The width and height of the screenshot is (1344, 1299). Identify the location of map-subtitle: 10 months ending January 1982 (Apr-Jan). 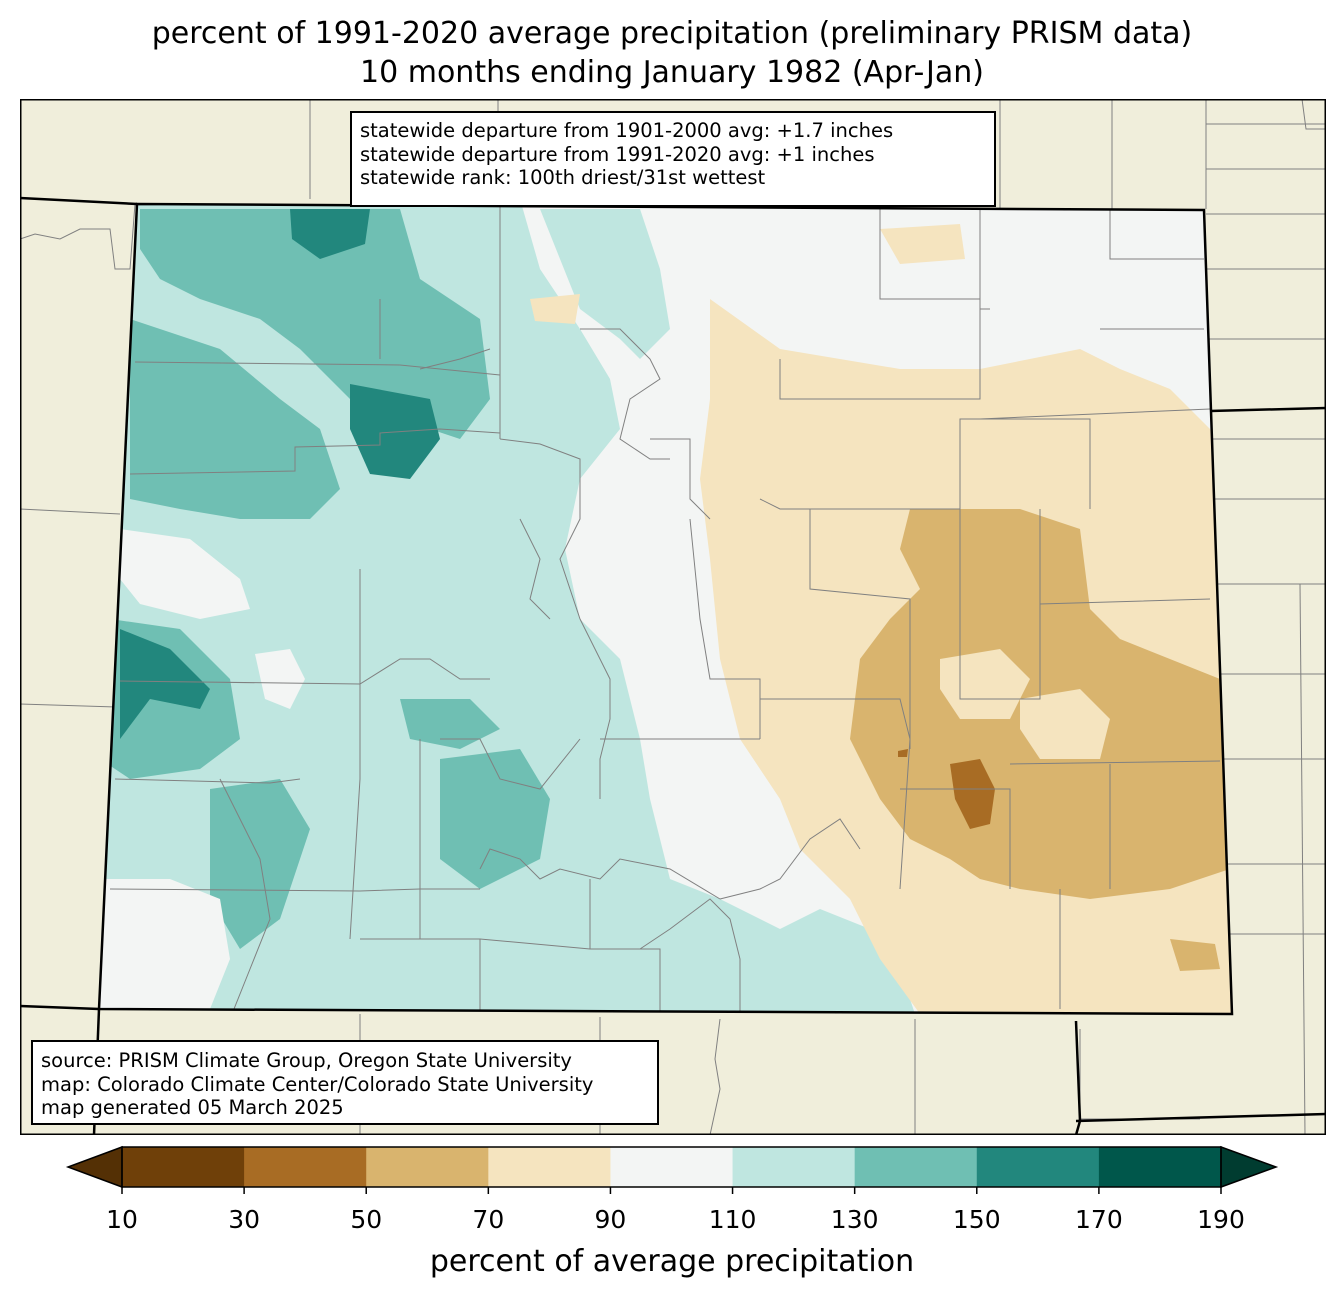
(672, 72).